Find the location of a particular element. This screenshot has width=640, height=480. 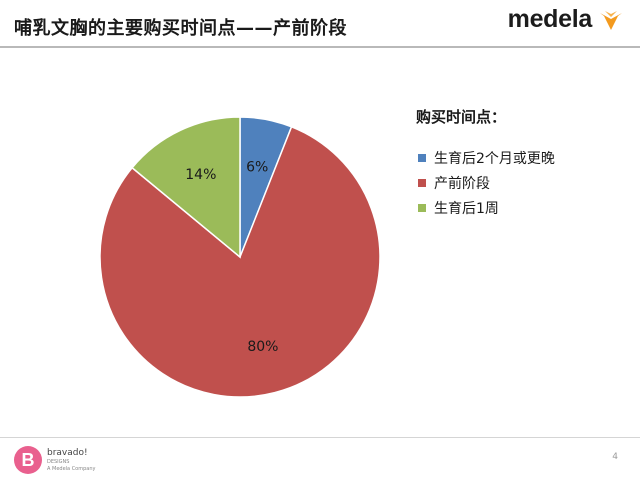

title-divider is located at coordinates (320, 47).